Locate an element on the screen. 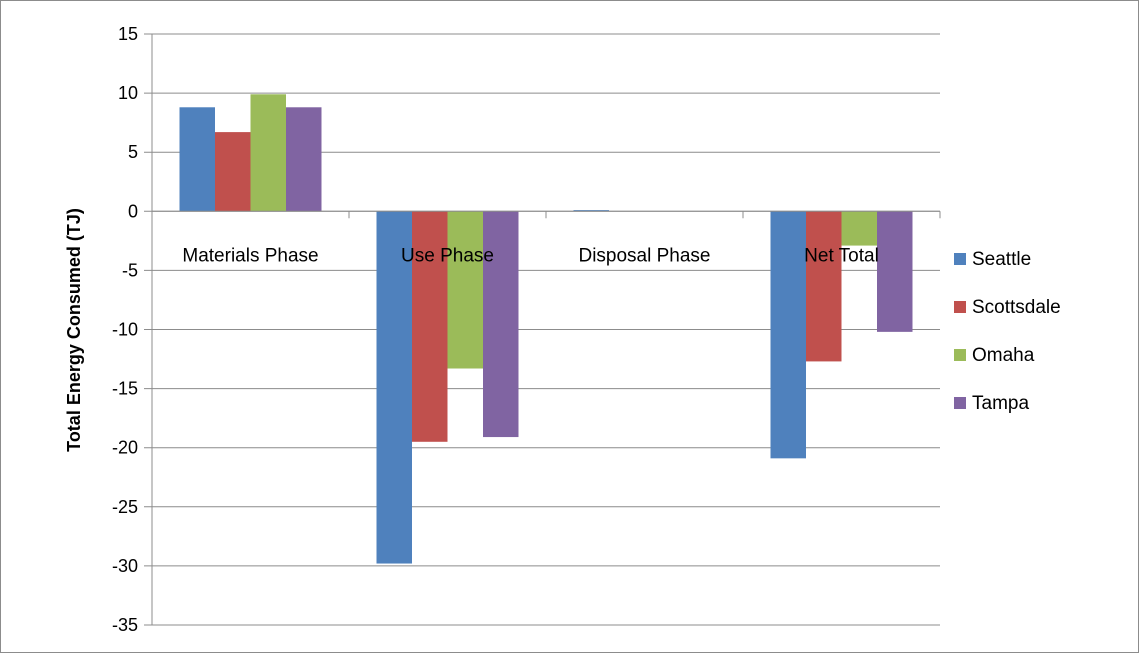 The width and height of the screenshot is (1139, 653). y-axis-title: Total Energy Consumed (TJ) is located at coordinates (74, 330).